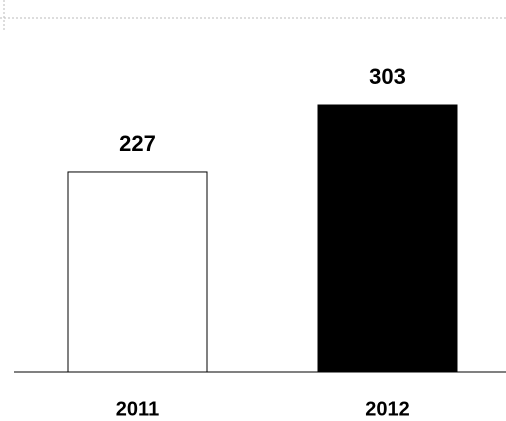  Describe the element at coordinates (387, 76) in the screenshot. I see `value-label: 303` at that location.